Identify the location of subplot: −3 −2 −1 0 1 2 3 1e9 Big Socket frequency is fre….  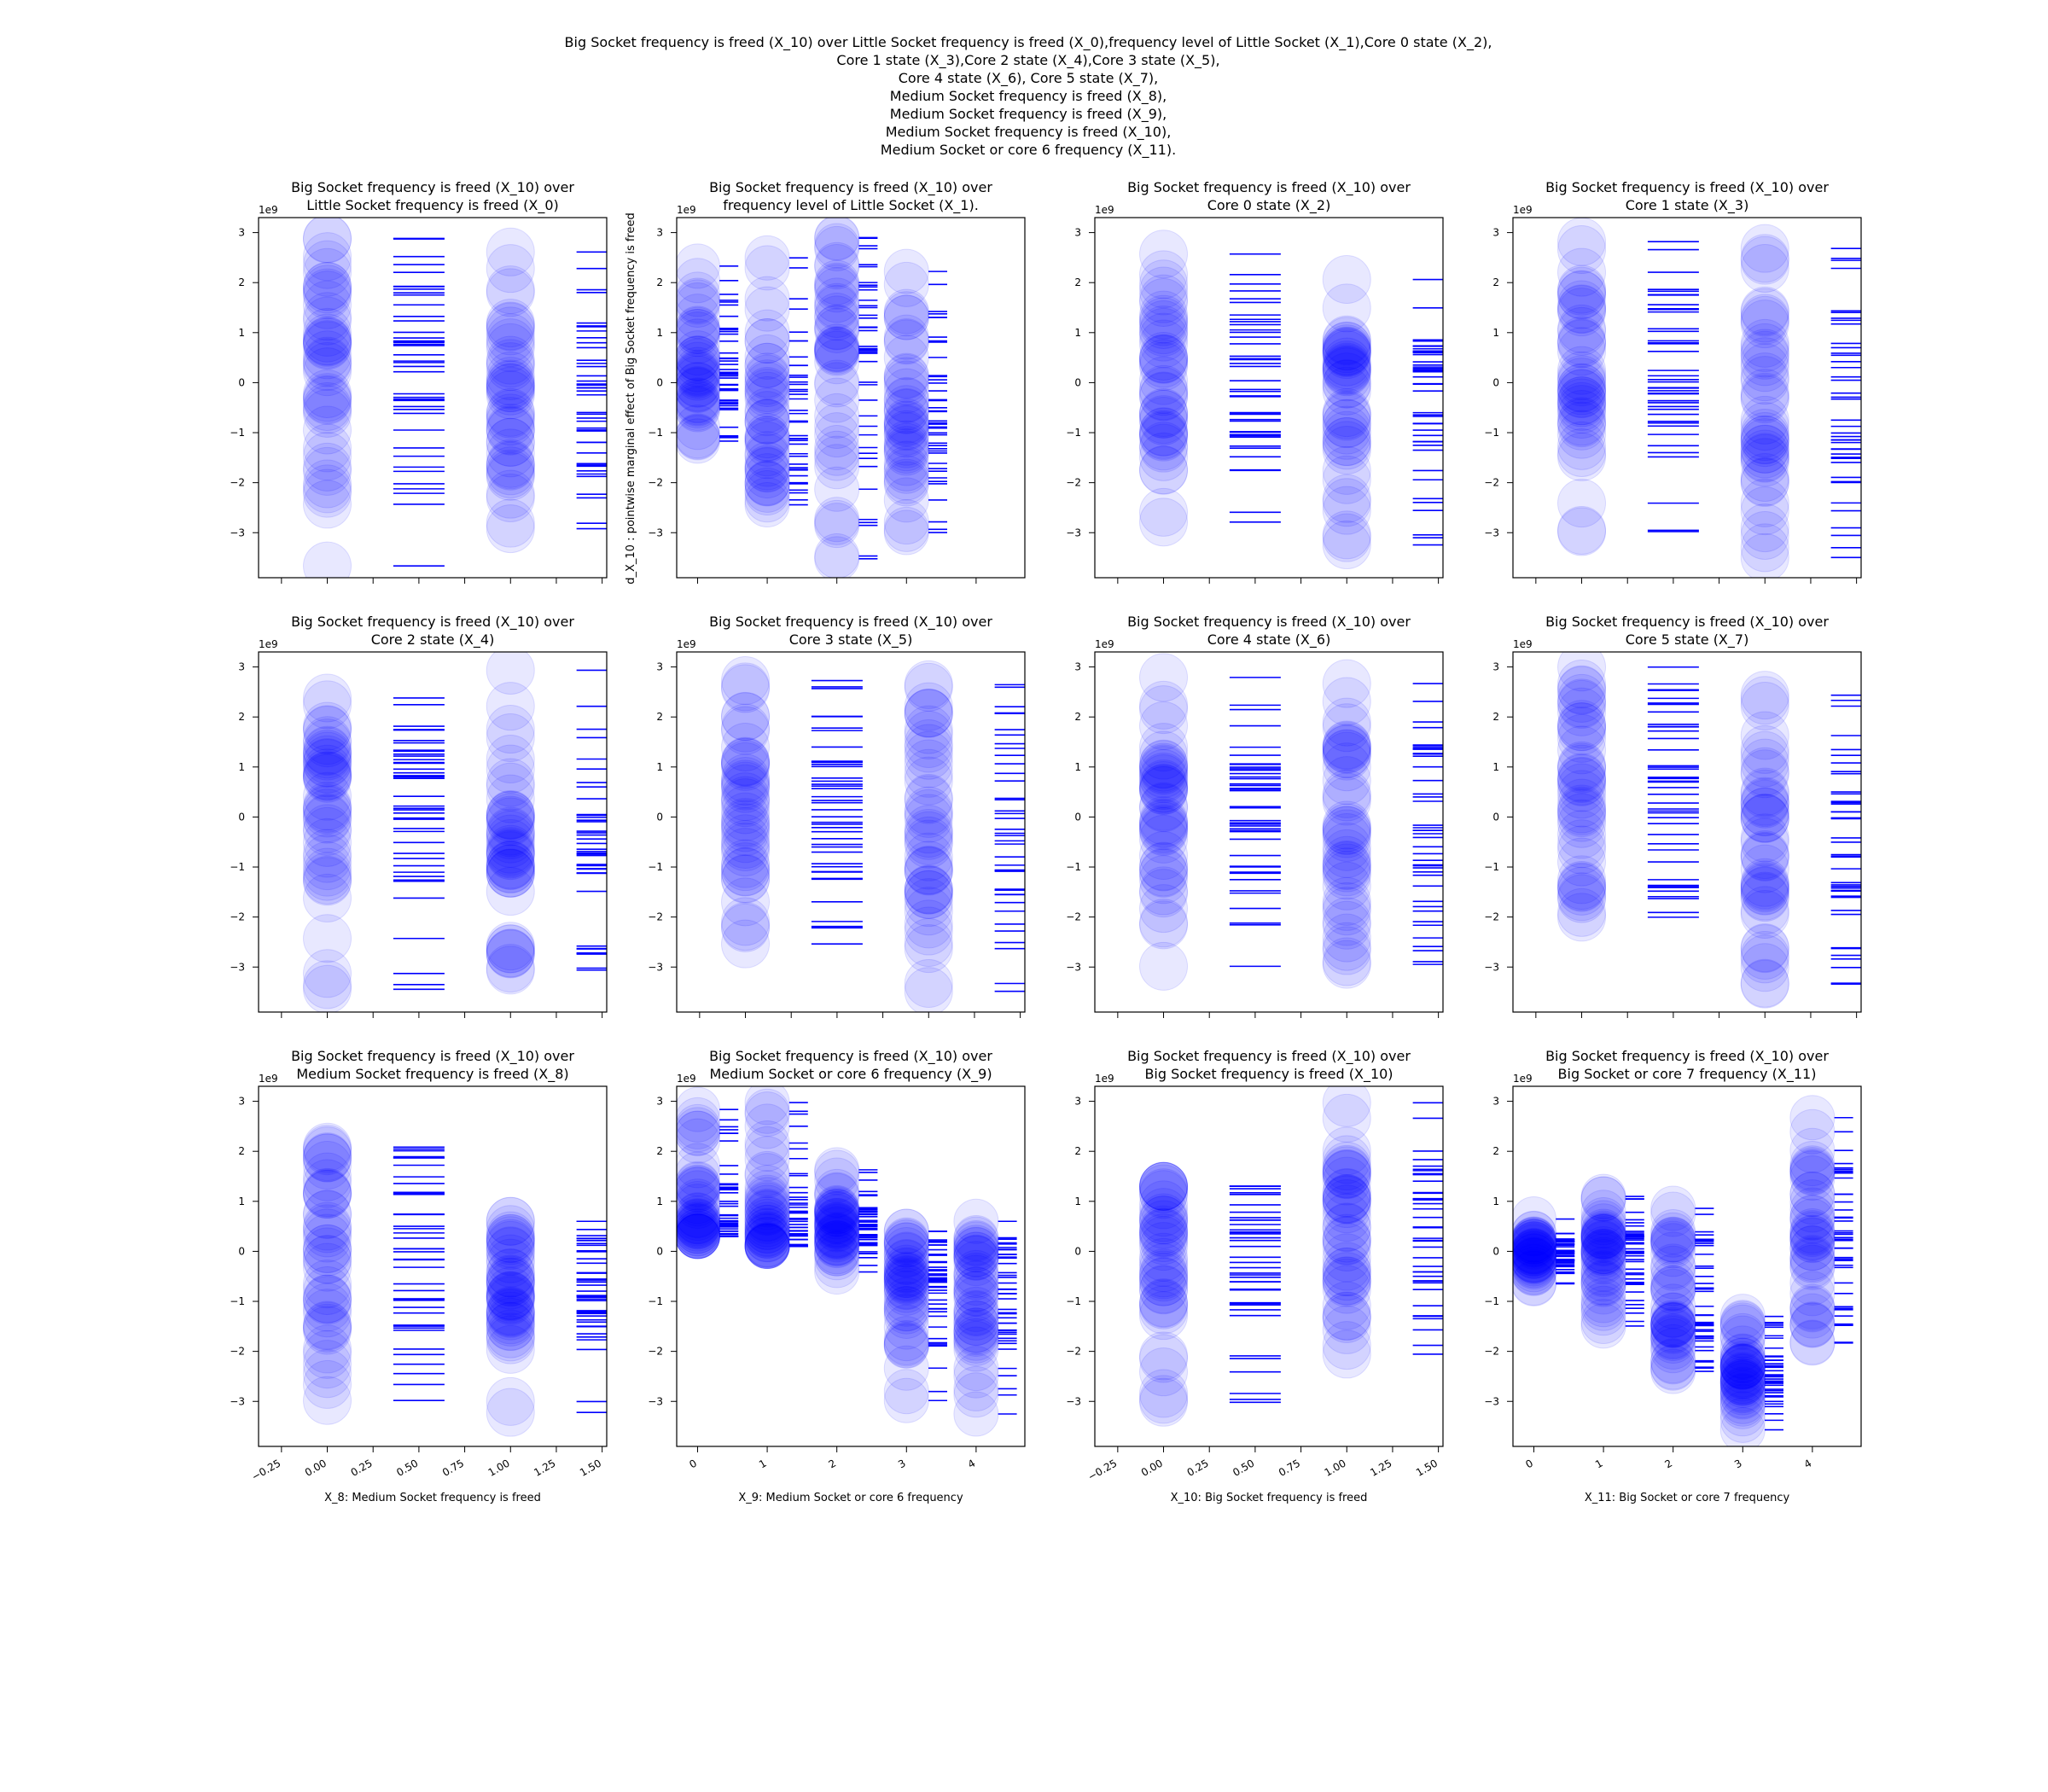
(1673, 816).